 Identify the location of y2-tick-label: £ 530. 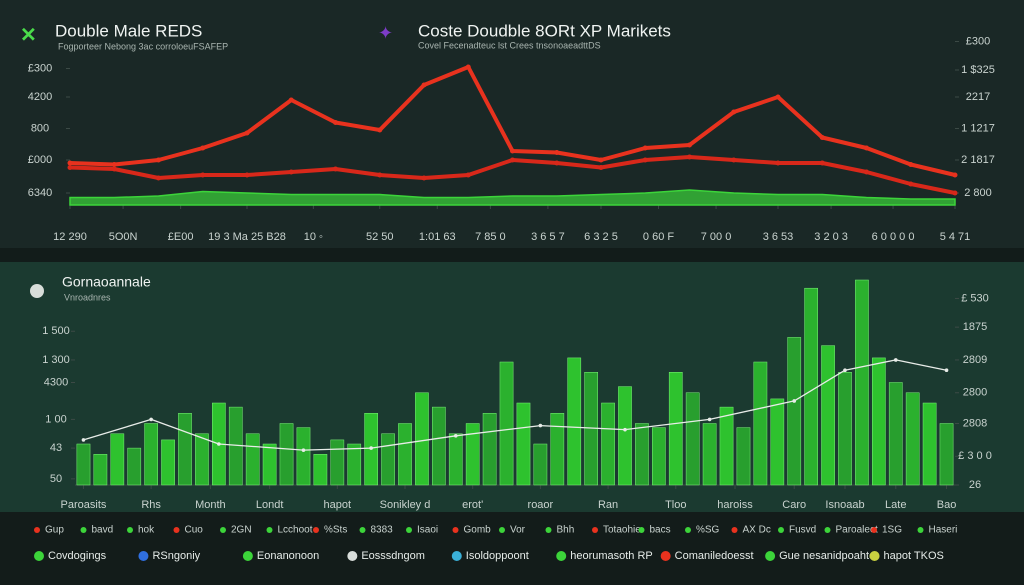
(975, 298).